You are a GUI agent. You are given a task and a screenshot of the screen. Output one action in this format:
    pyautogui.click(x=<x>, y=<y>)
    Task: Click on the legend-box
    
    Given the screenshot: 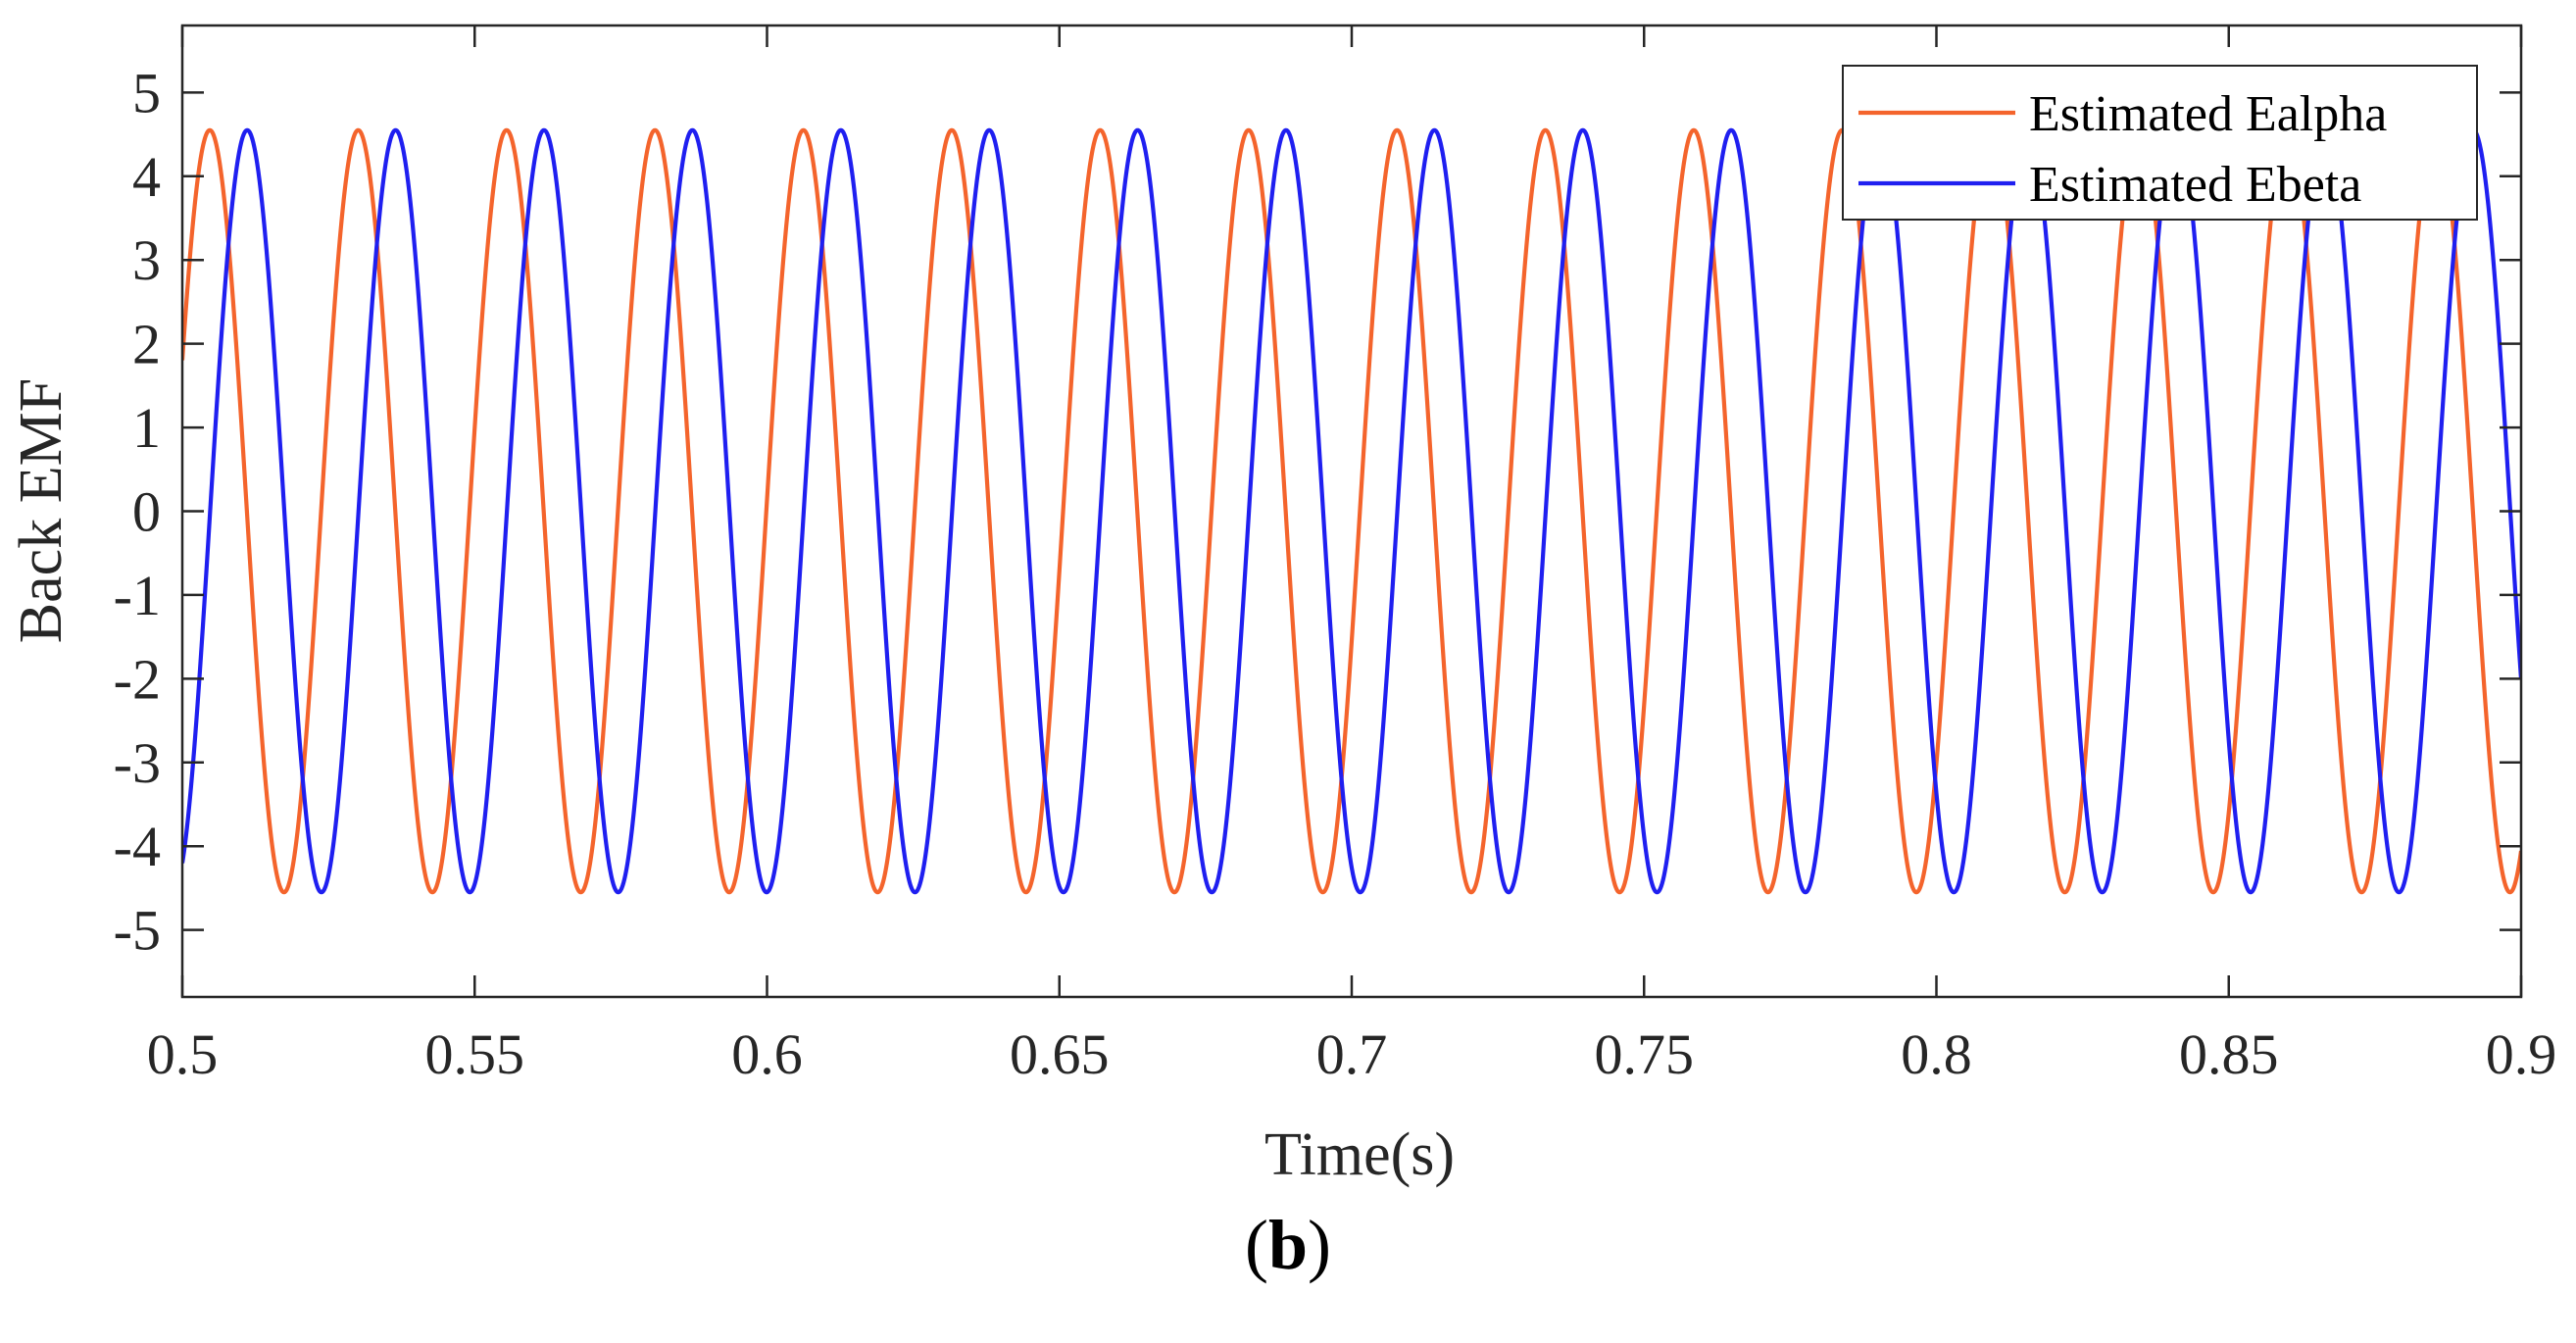 What is the action you would take?
    pyautogui.click(x=2160, y=143)
    